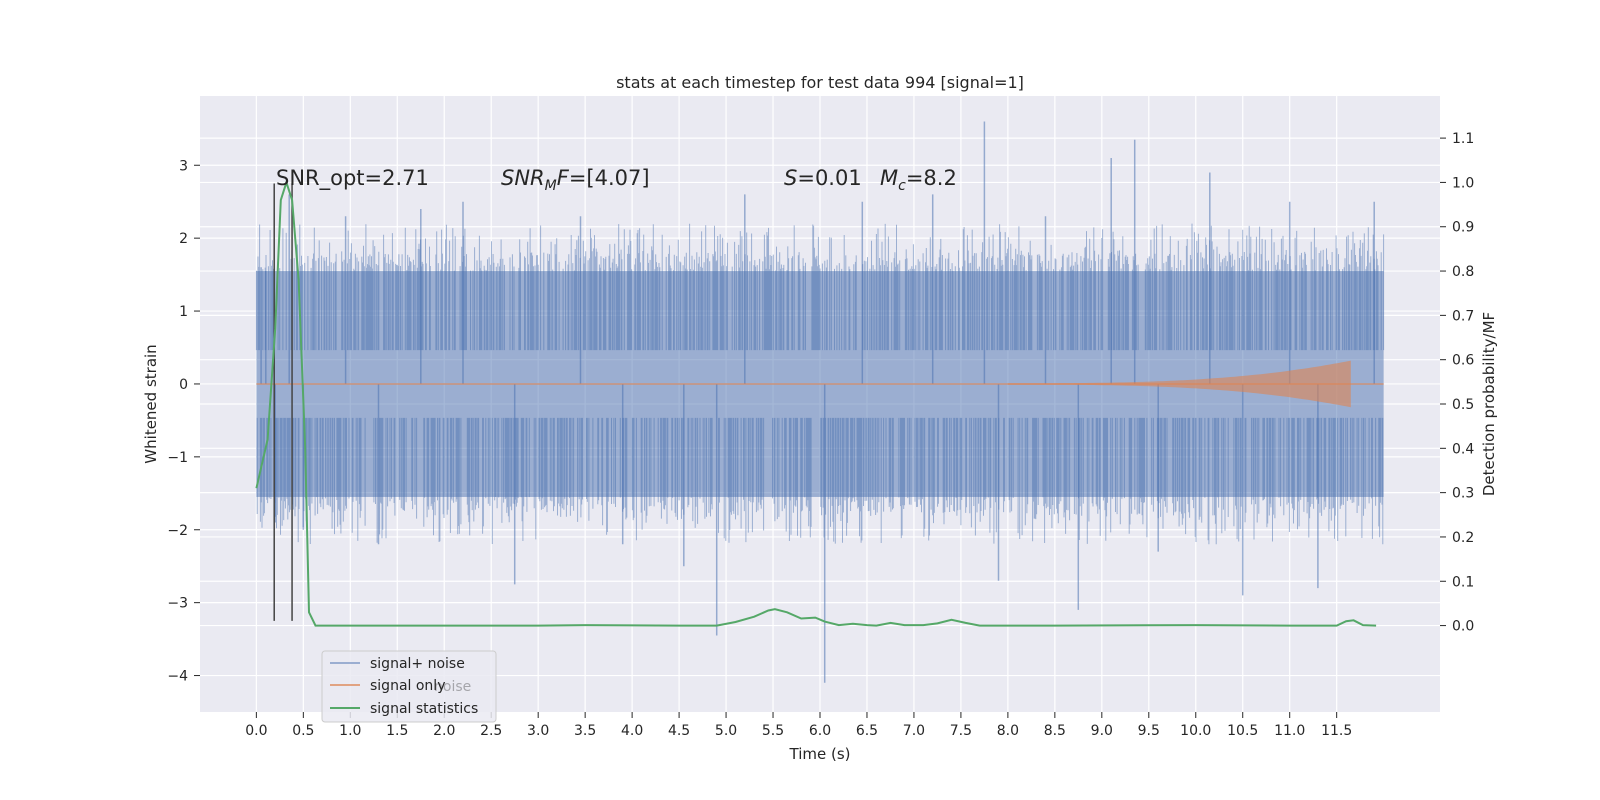 The height and width of the screenshot is (800, 1600). I want to click on x-tick-label: 2.5, so click(491, 731).